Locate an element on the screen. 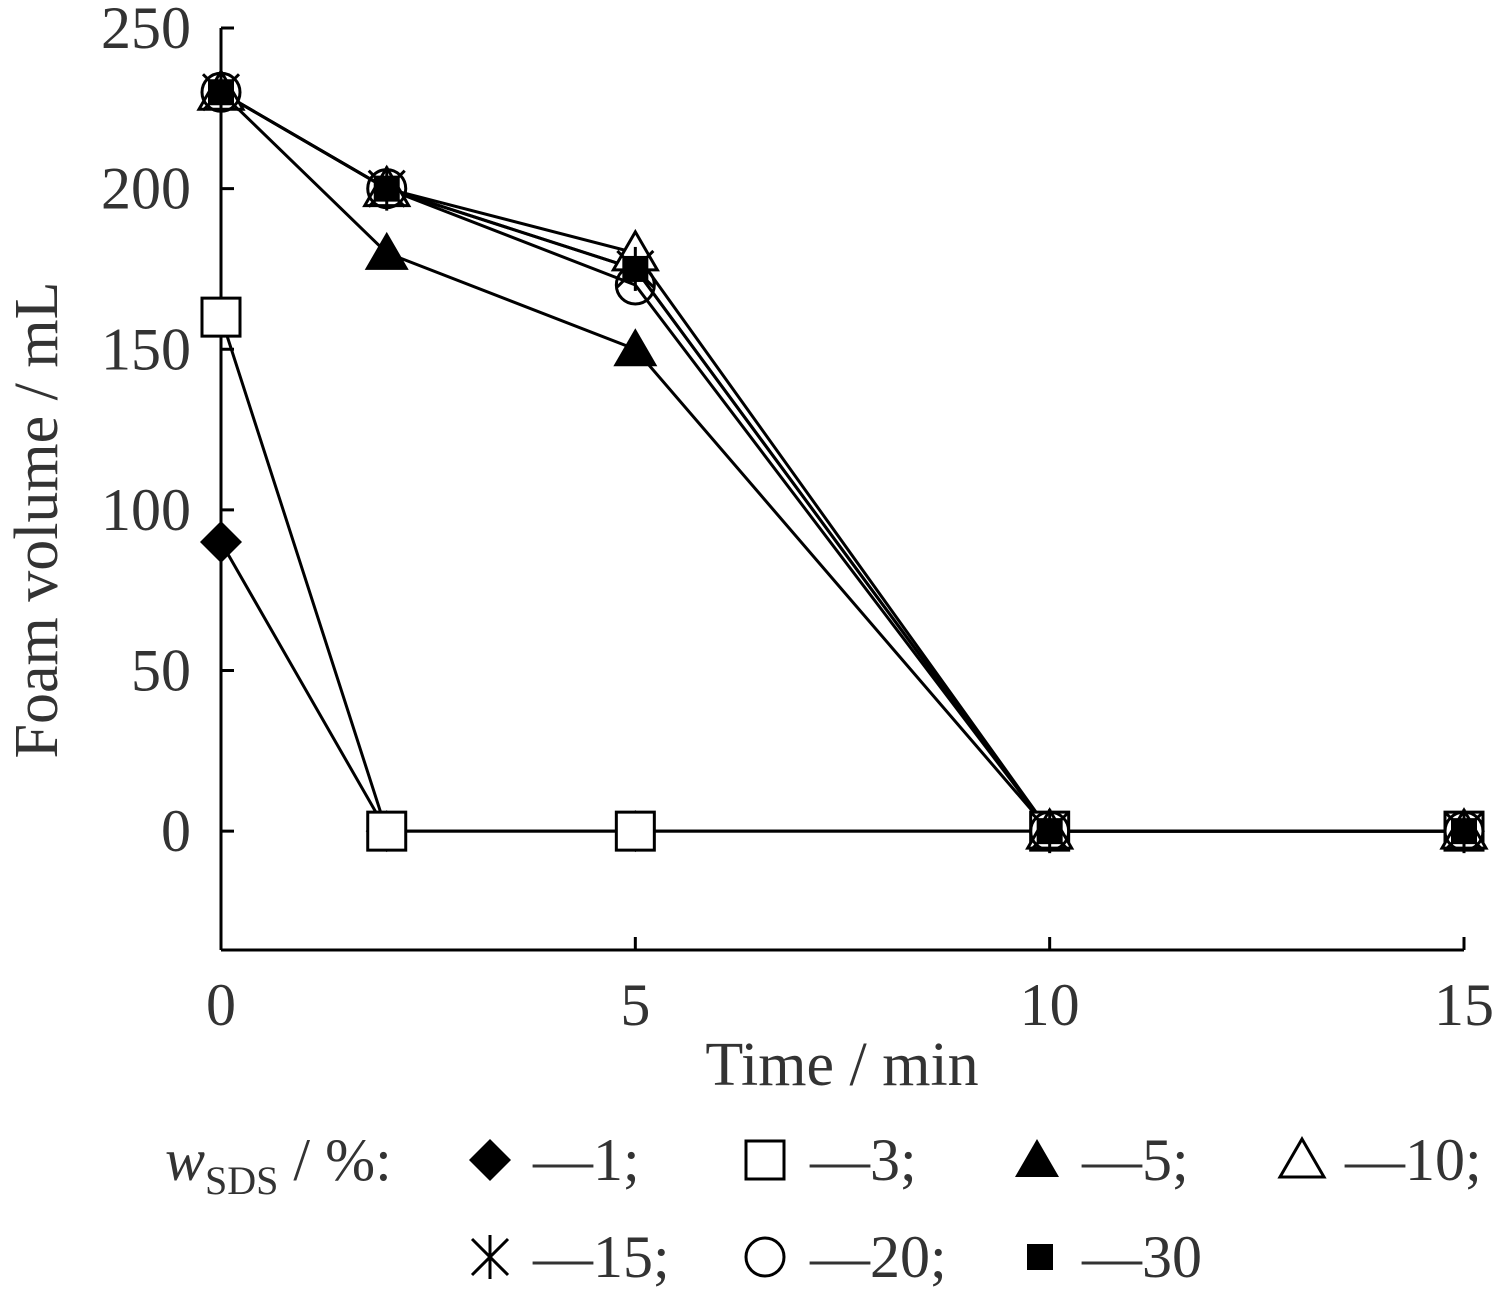  y-axis-label: Foam volume / mL is located at coordinates (37, 519).